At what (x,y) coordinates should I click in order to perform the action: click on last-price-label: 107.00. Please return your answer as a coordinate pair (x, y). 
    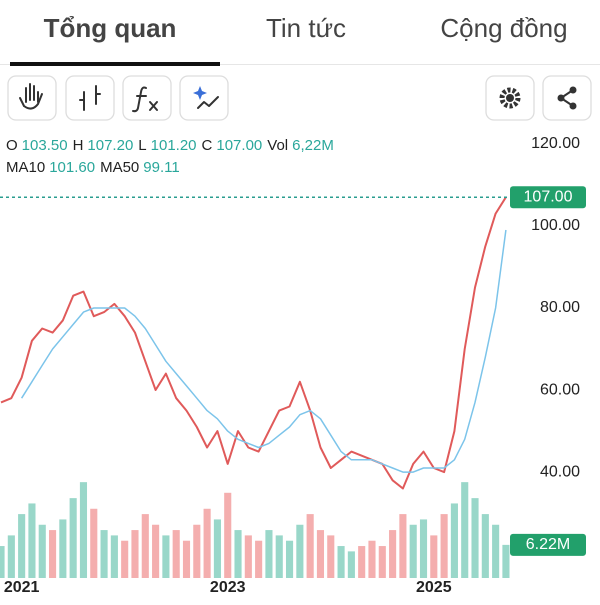
    Looking at the image, I should click on (548, 196).